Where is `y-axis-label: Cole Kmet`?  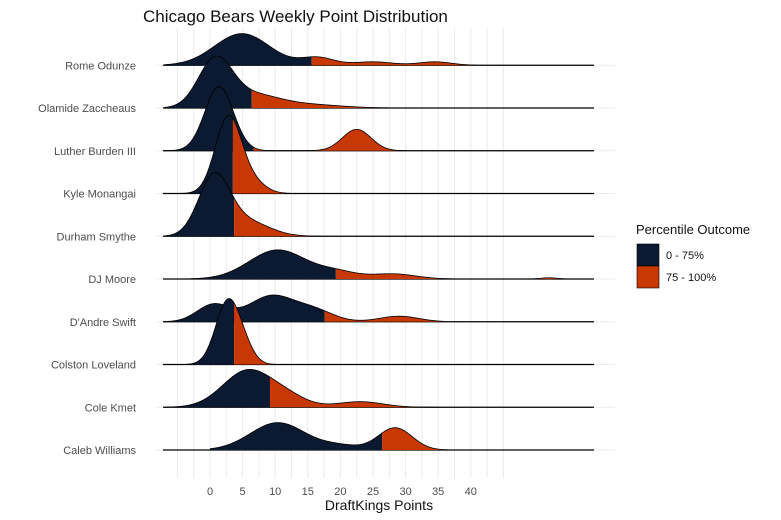 y-axis-label: Cole Kmet is located at coordinates (110, 408).